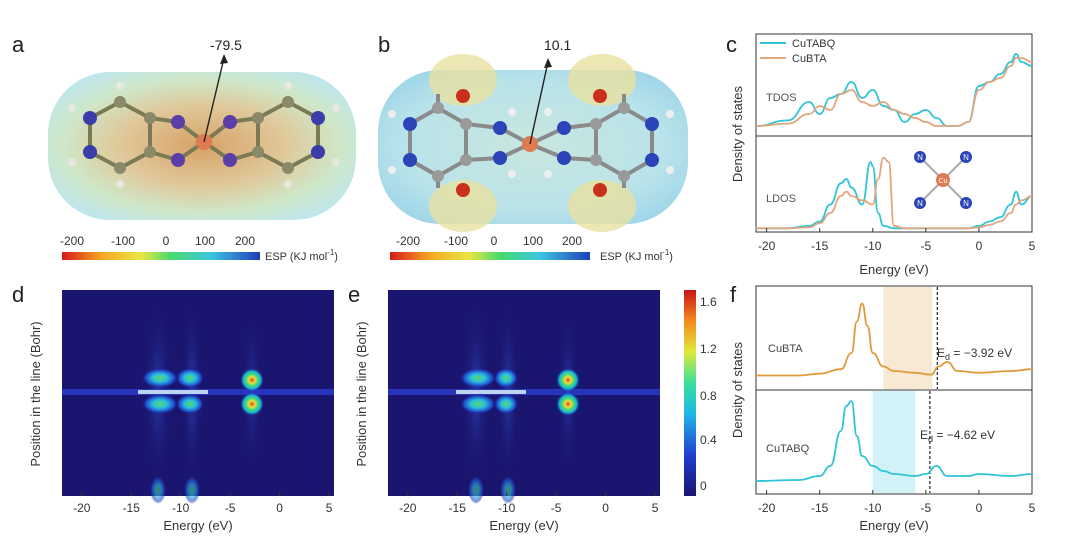 The height and width of the screenshot is (554, 1080). What do you see at coordinates (902, 390) in the screenshot?
I see `shaded-regions-f` at bounding box center [902, 390].